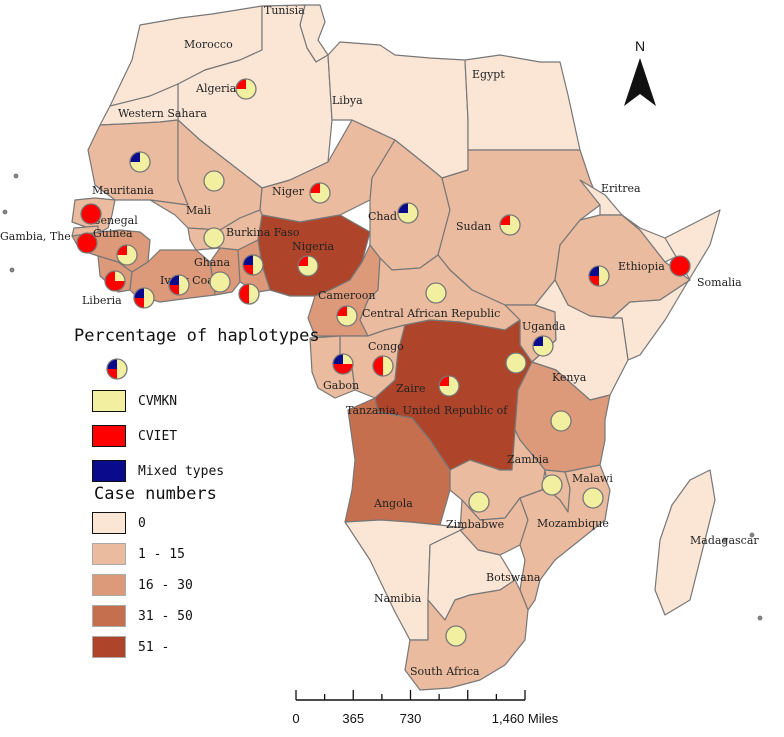 The image size is (784, 737). What do you see at coordinates (295, 718) in the screenshot?
I see `scale-bar-label: 0` at bounding box center [295, 718].